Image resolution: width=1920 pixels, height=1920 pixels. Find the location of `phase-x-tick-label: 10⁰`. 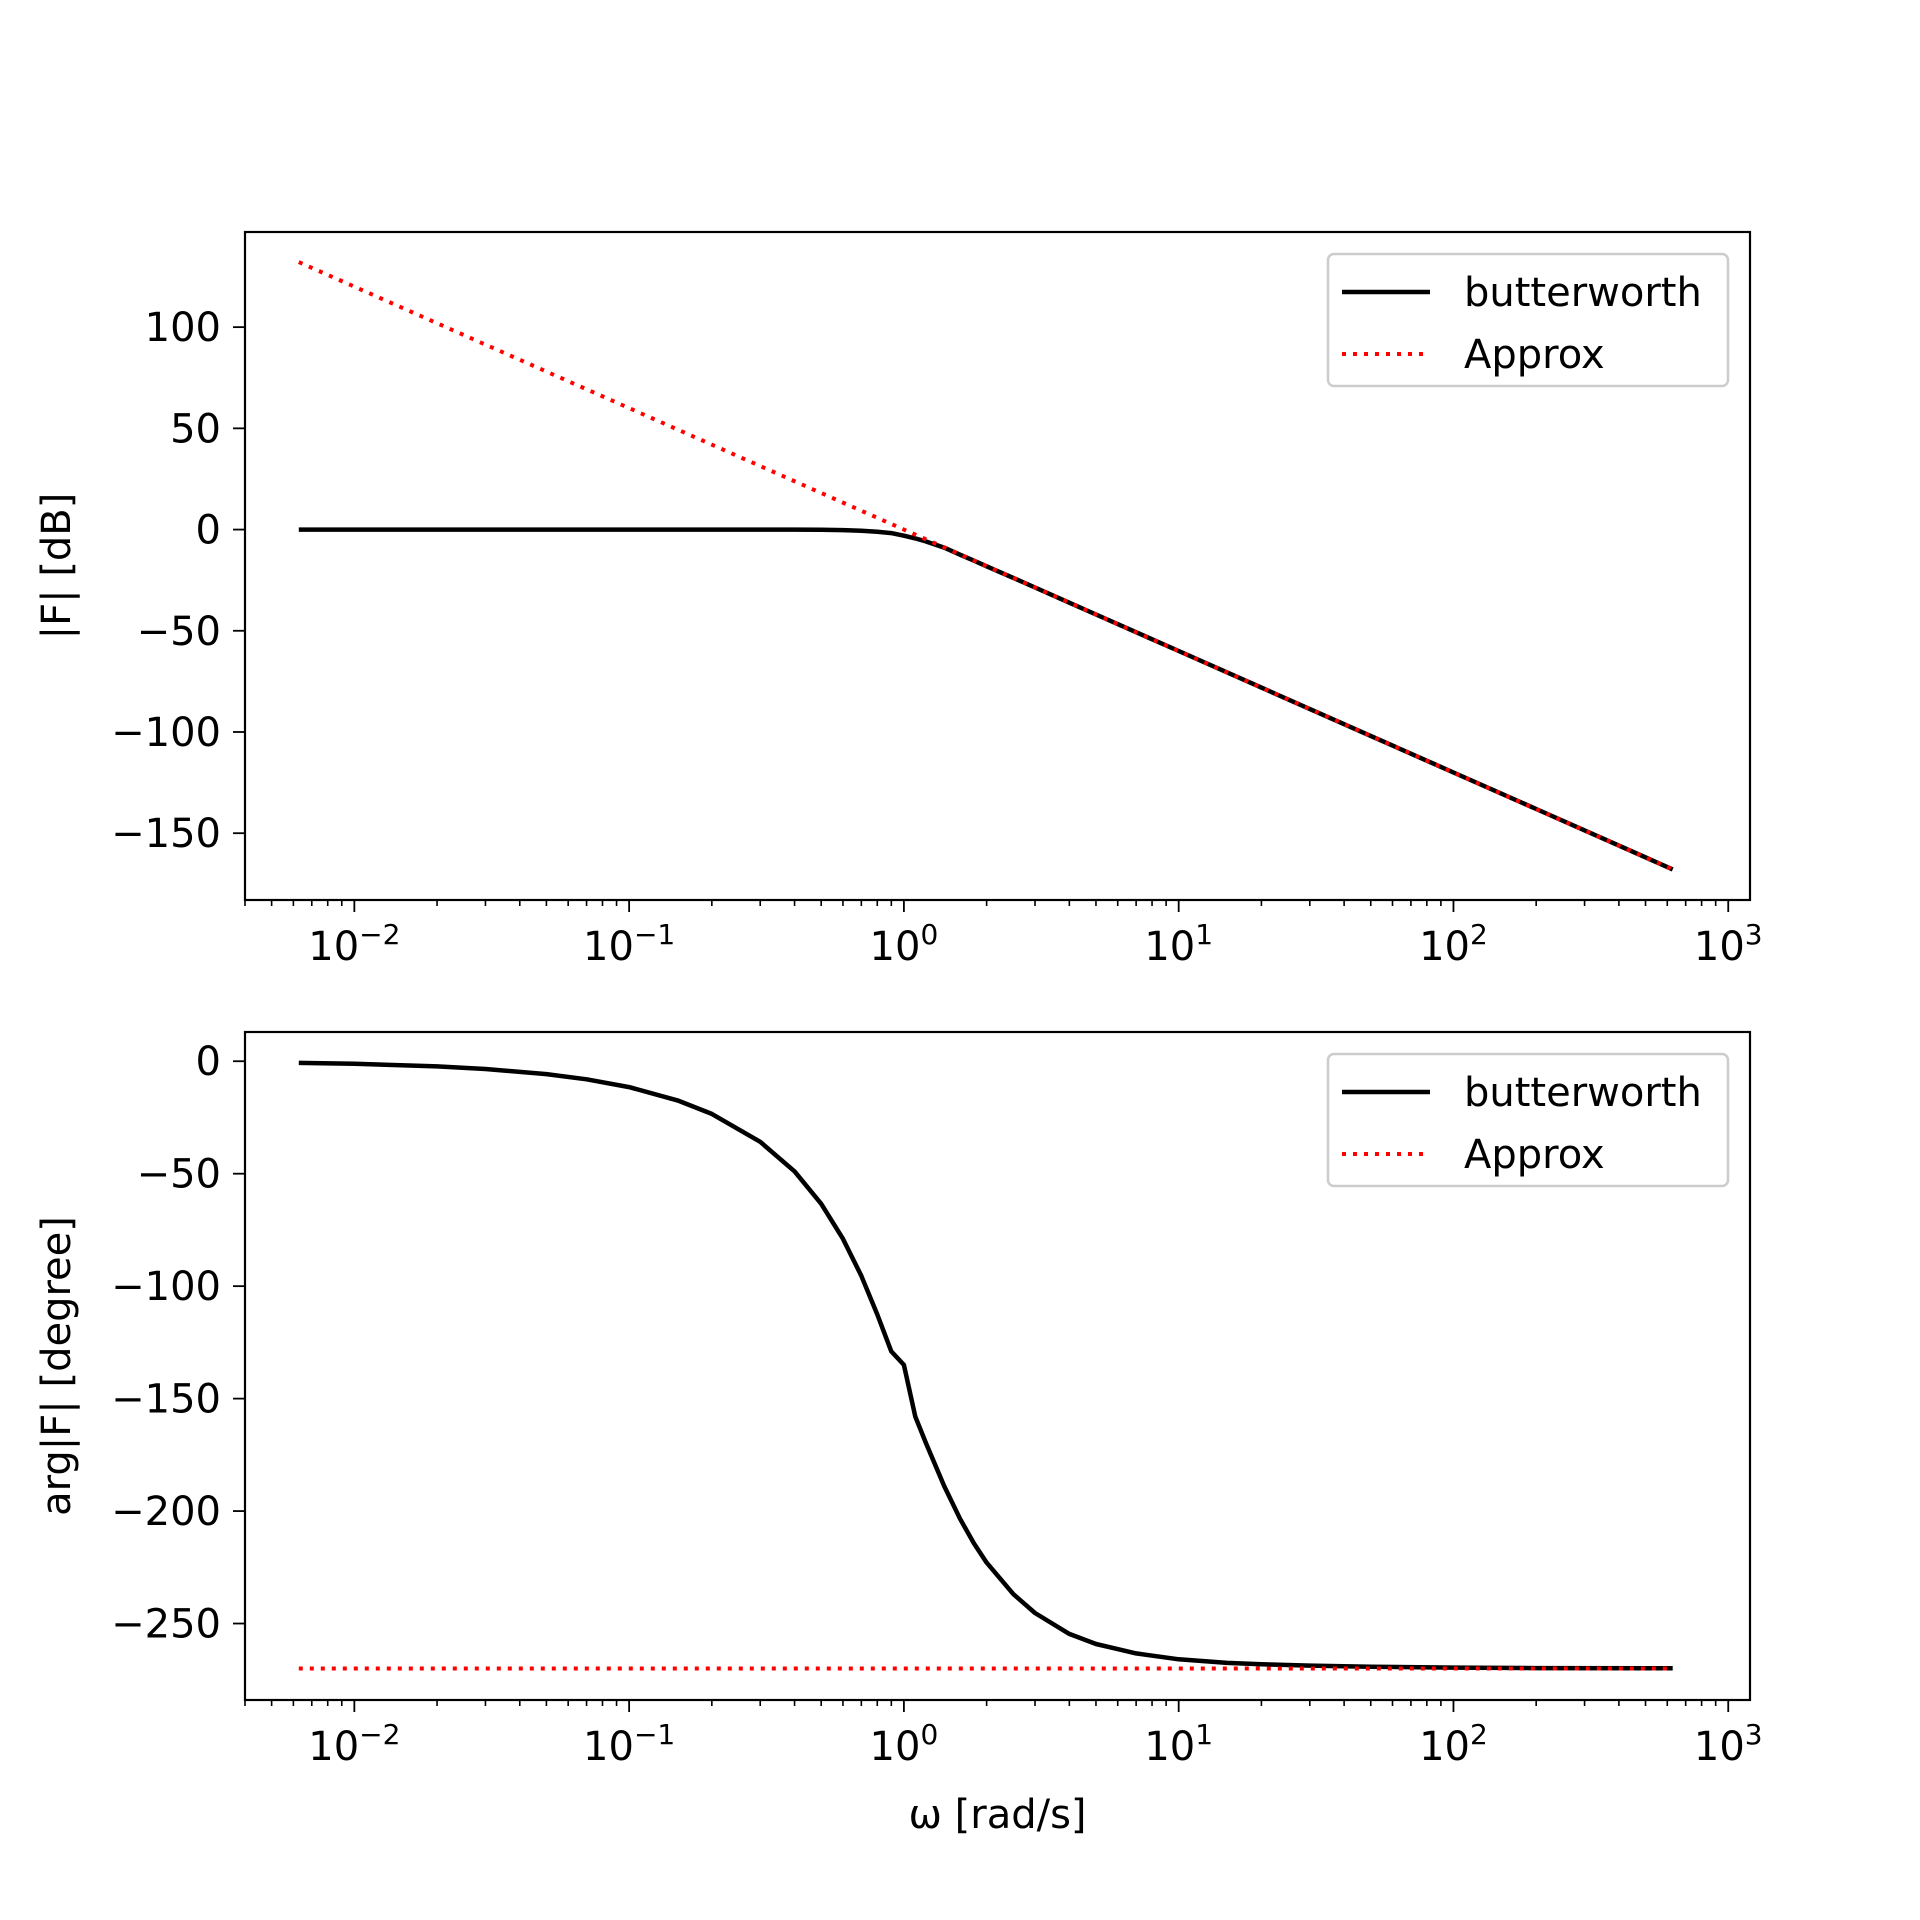

phase-x-tick-label: 10⁰ is located at coordinates (904, 1744).